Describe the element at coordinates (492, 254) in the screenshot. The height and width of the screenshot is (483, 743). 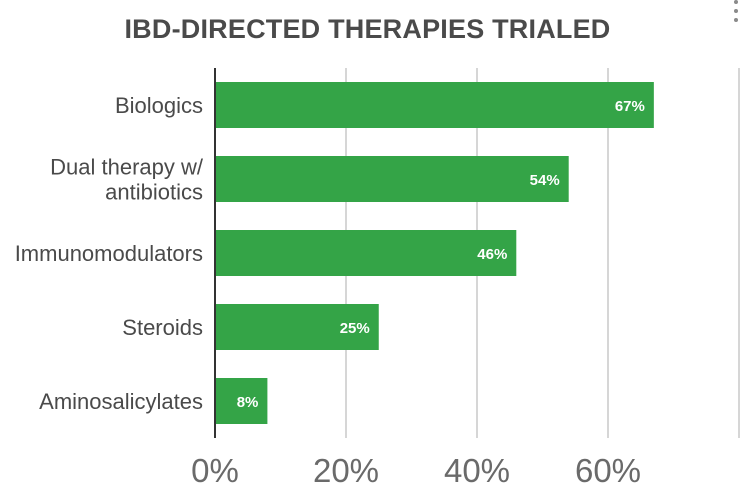
I see `data-label: 46%` at that location.